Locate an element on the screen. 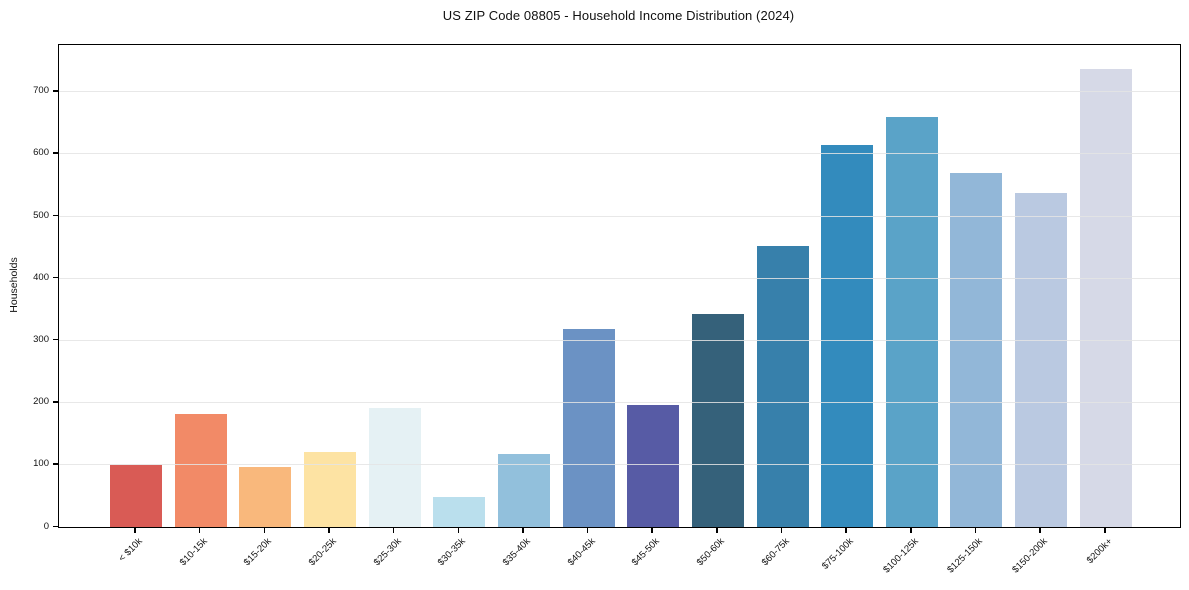 The height and width of the screenshot is (590, 1189). x-tick-label: $150-200k is located at coordinates (1030, 556).